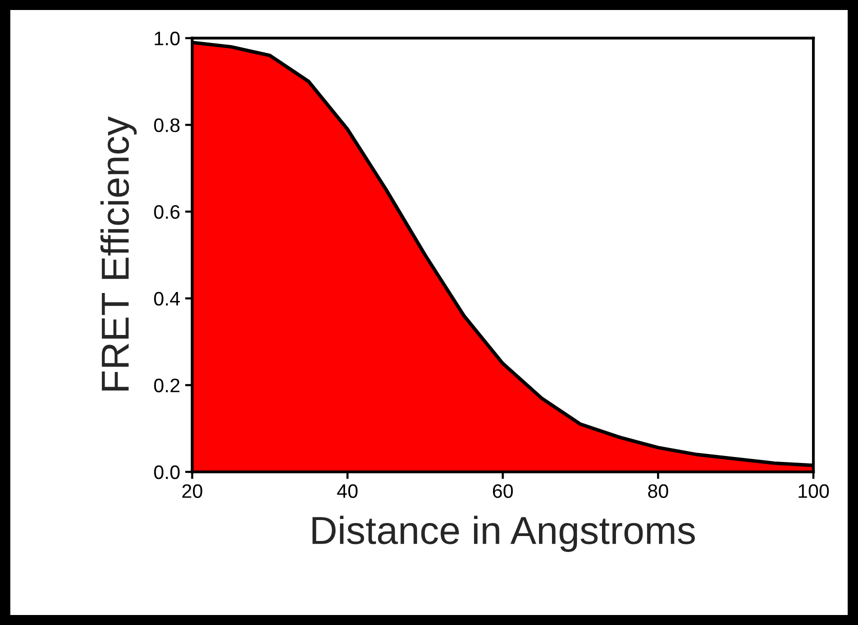 This screenshot has width=858, height=625. Describe the element at coordinates (167, 212) in the screenshot. I see `y-tick-label: 0.6` at that location.